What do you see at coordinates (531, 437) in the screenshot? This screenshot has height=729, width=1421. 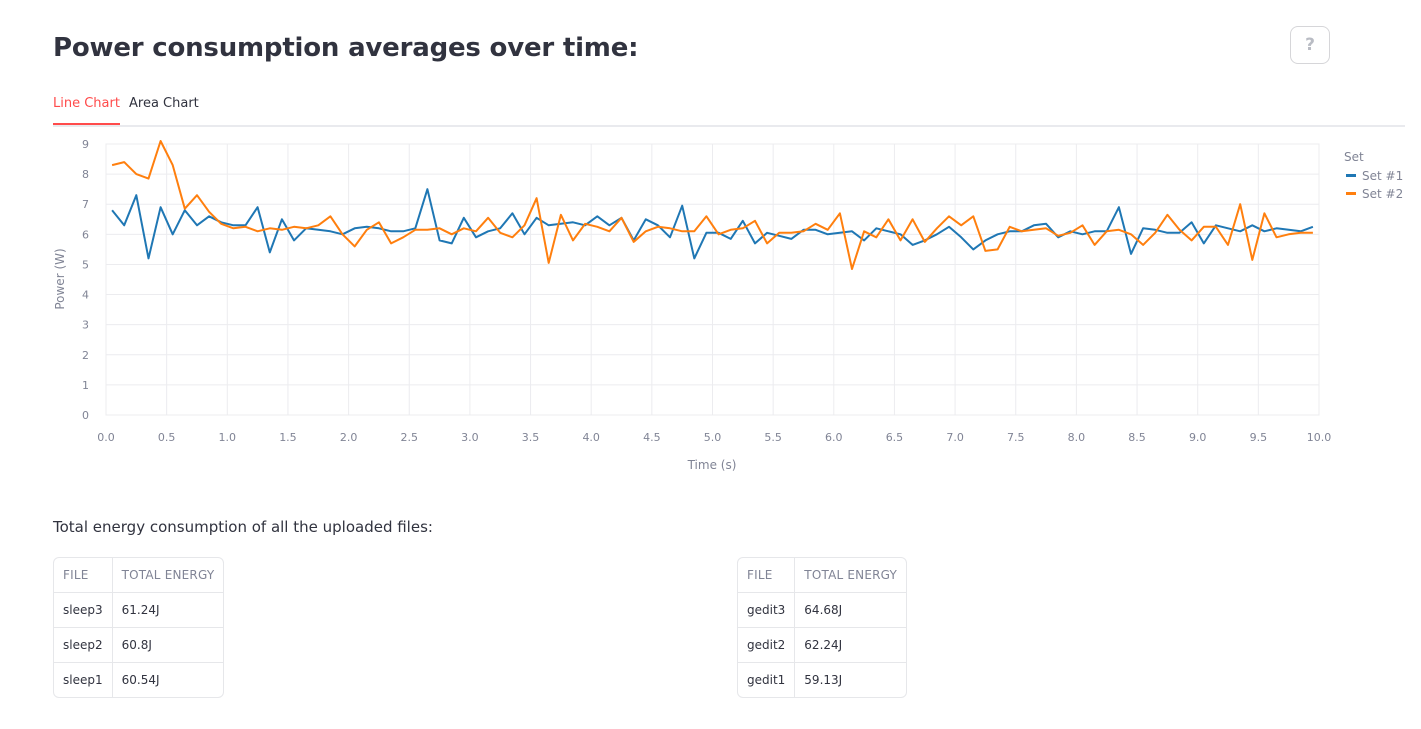 I see `x-tick-label: 3.5` at bounding box center [531, 437].